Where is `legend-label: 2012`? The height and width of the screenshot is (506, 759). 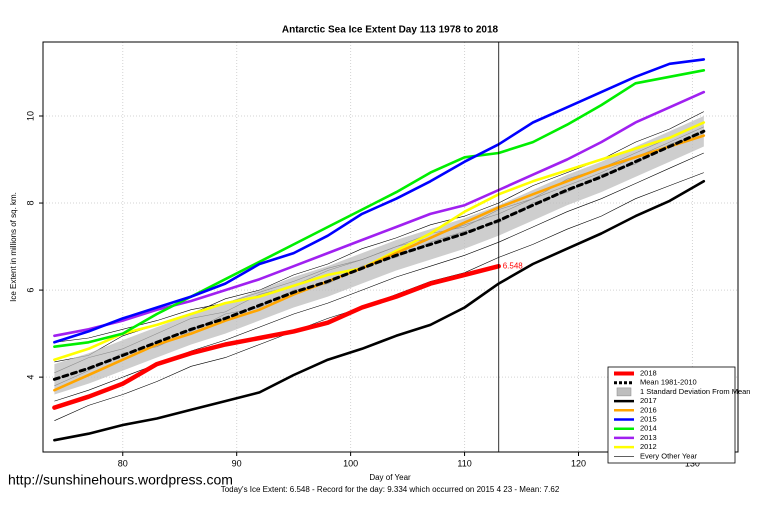
legend-label: 2012 is located at coordinates (648, 446).